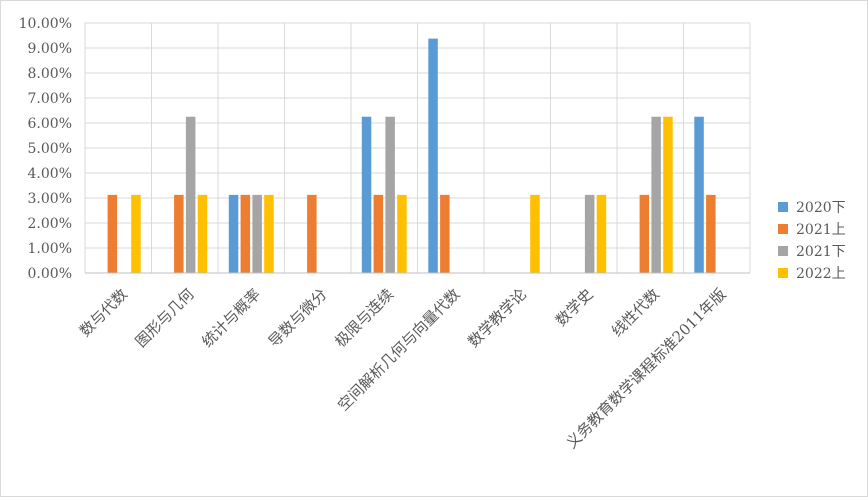  What do you see at coordinates (165, 318) in the screenshot?
I see `x-tick-label: 图形与几何` at bounding box center [165, 318].